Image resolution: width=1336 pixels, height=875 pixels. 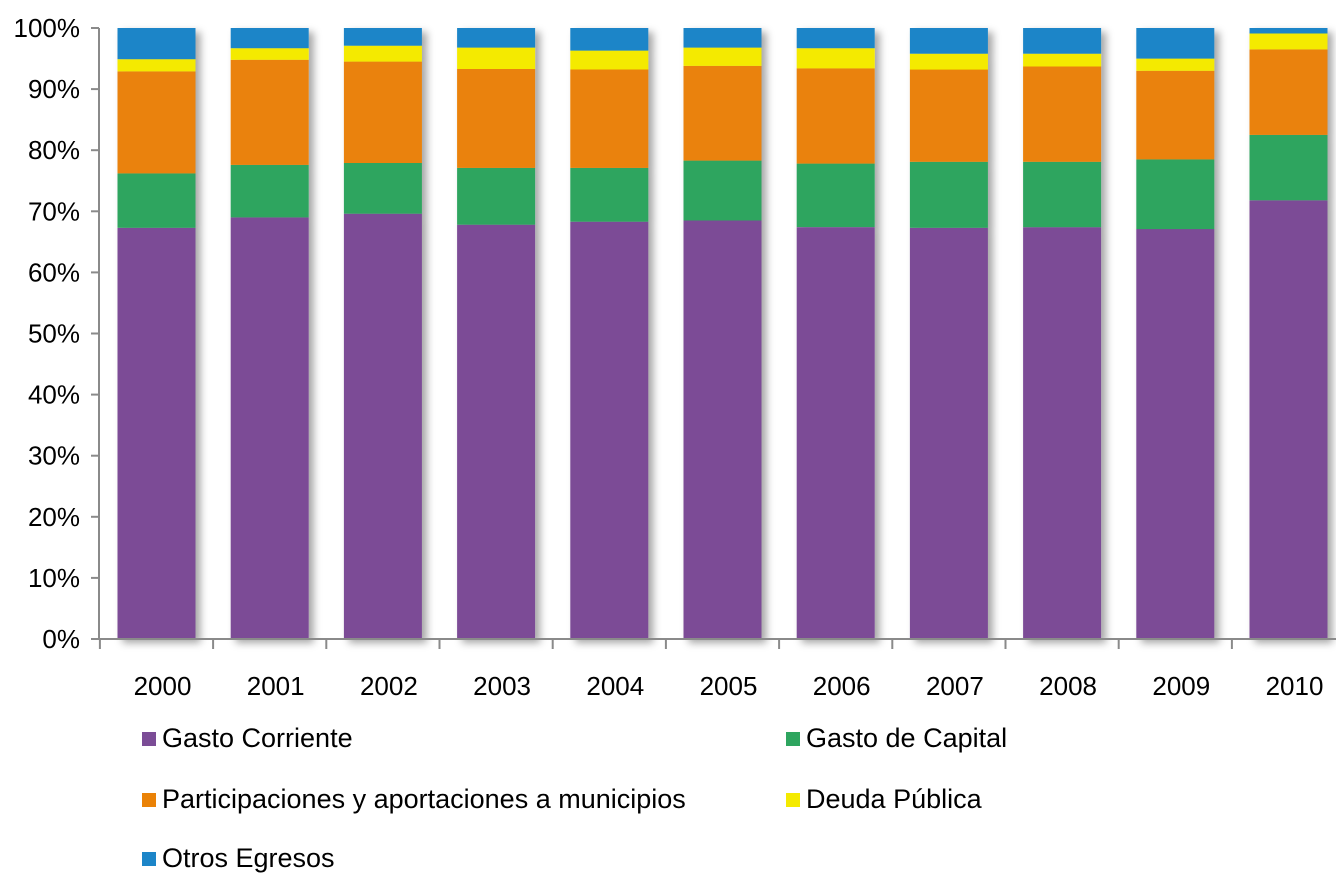 I want to click on bar-segment-gasto-de-capital-2007, so click(x=948, y=194).